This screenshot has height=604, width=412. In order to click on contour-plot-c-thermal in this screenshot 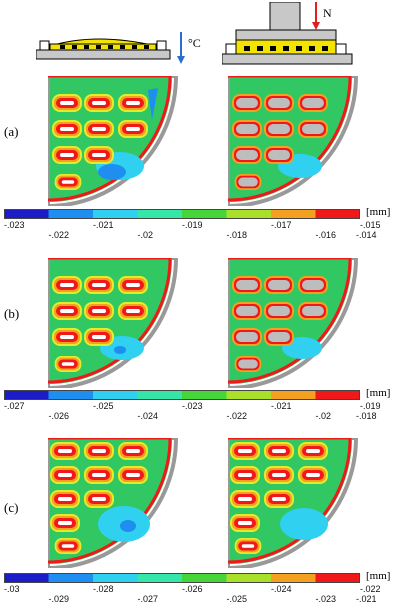, I will do `click(113, 503)`.